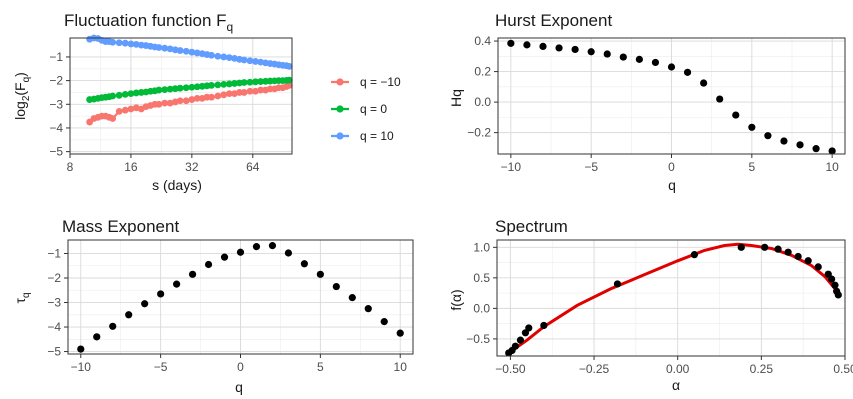 This screenshot has width=853, height=399. I want to click on hurst-x-label: q, so click(672, 185).